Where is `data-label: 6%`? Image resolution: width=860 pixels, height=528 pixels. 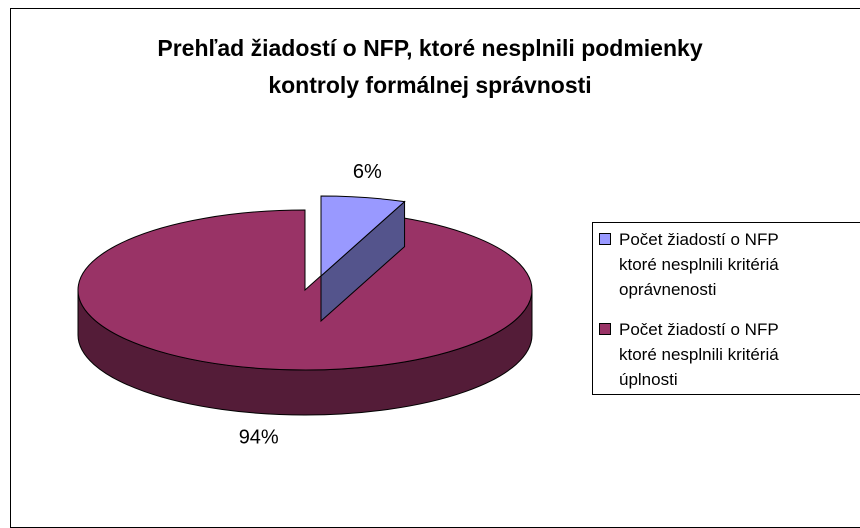
data-label: 6% is located at coordinates (367, 172).